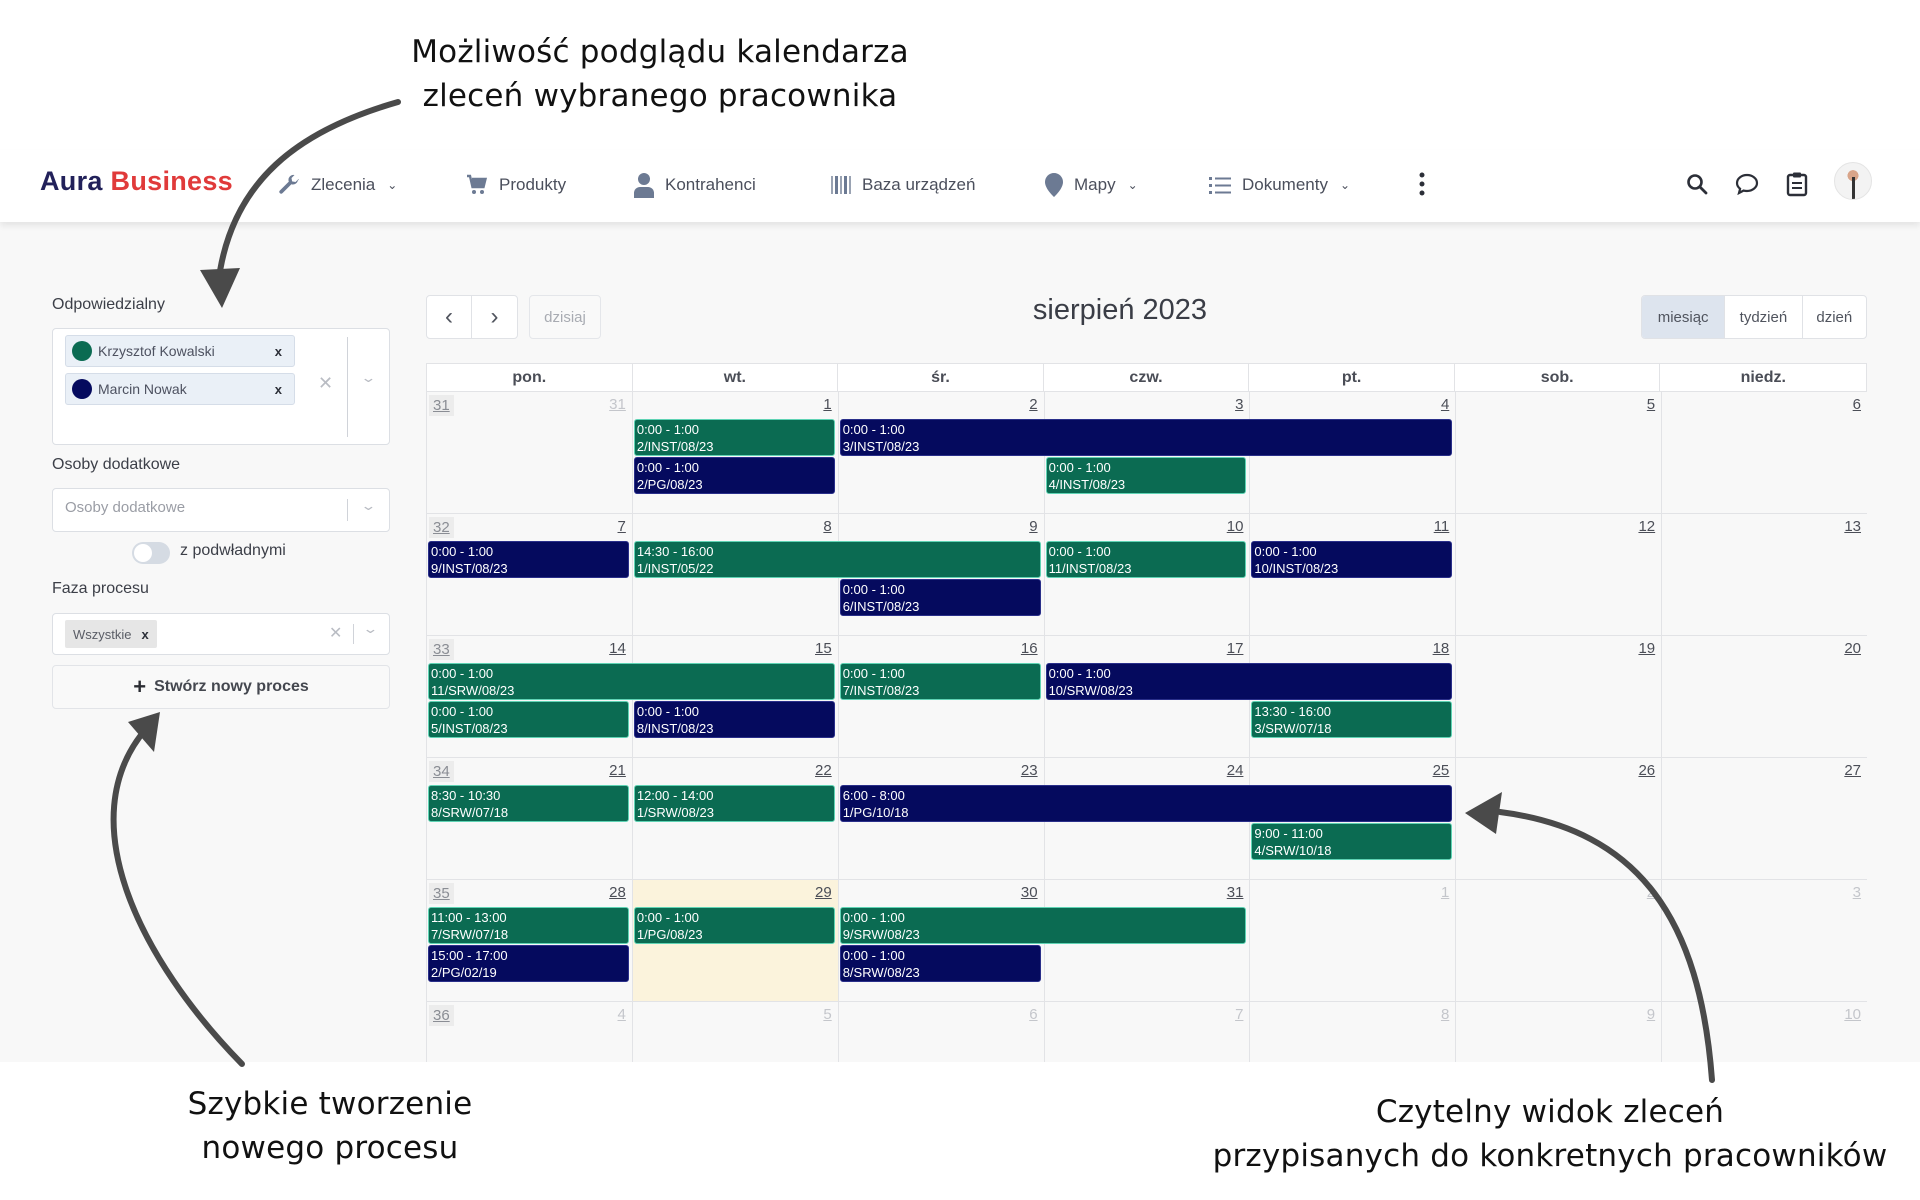 This screenshot has height=1200, width=1920. What do you see at coordinates (1249, 681) in the screenshot?
I see `calendar-event: 0:00 - 1:00 10/SRW/08/23` at bounding box center [1249, 681].